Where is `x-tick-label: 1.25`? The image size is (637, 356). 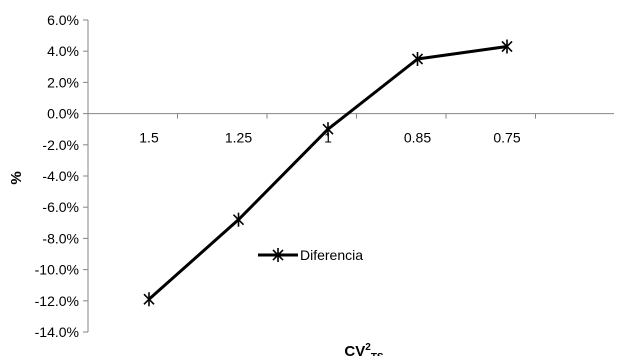 x-tick-label: 1.25 is located at coordinates (238, 138).